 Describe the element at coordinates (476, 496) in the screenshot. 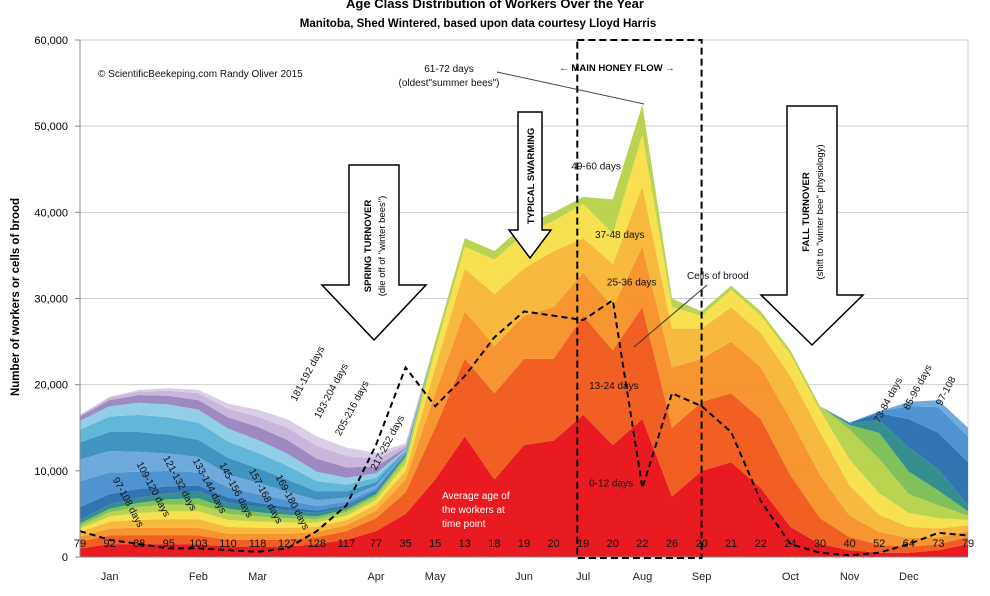

I see `avg-age-label-1: Average age of` at that location.